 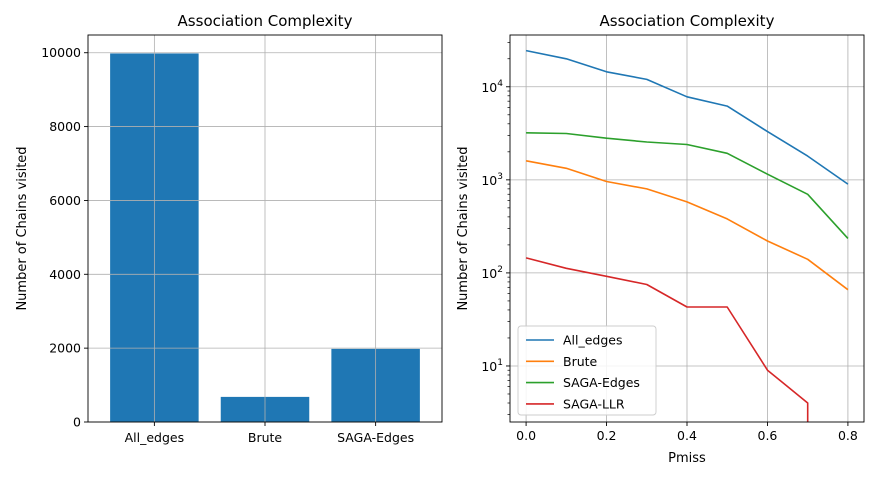 I want to click on line-x-tick-label: 0.0, so click(x=526, y=435).